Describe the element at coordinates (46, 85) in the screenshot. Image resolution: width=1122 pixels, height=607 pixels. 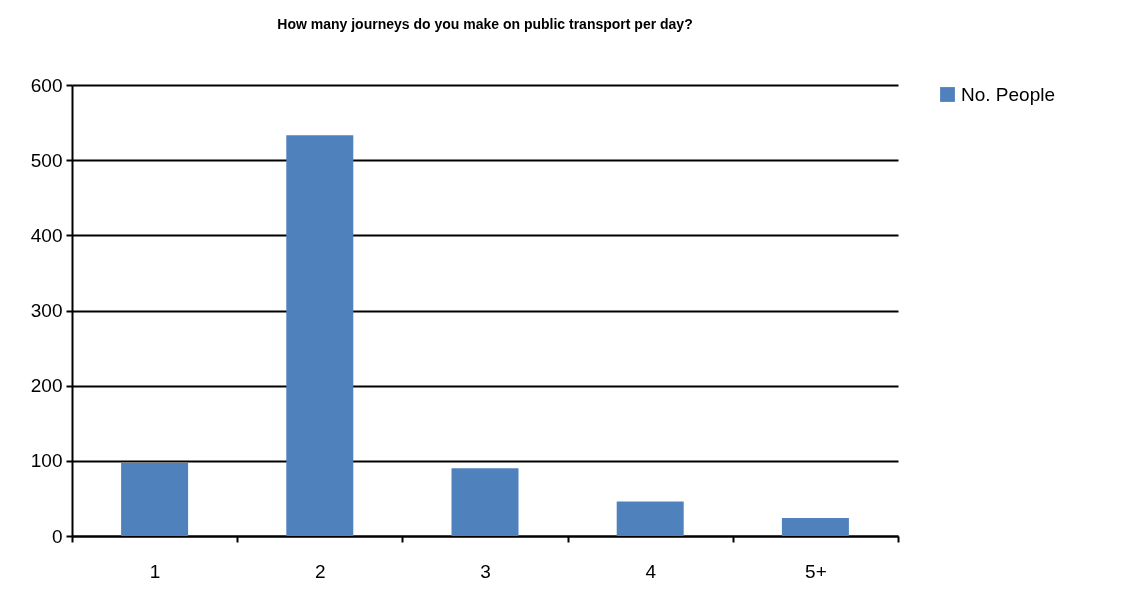
I see `y-tick-label: 600` at that location.